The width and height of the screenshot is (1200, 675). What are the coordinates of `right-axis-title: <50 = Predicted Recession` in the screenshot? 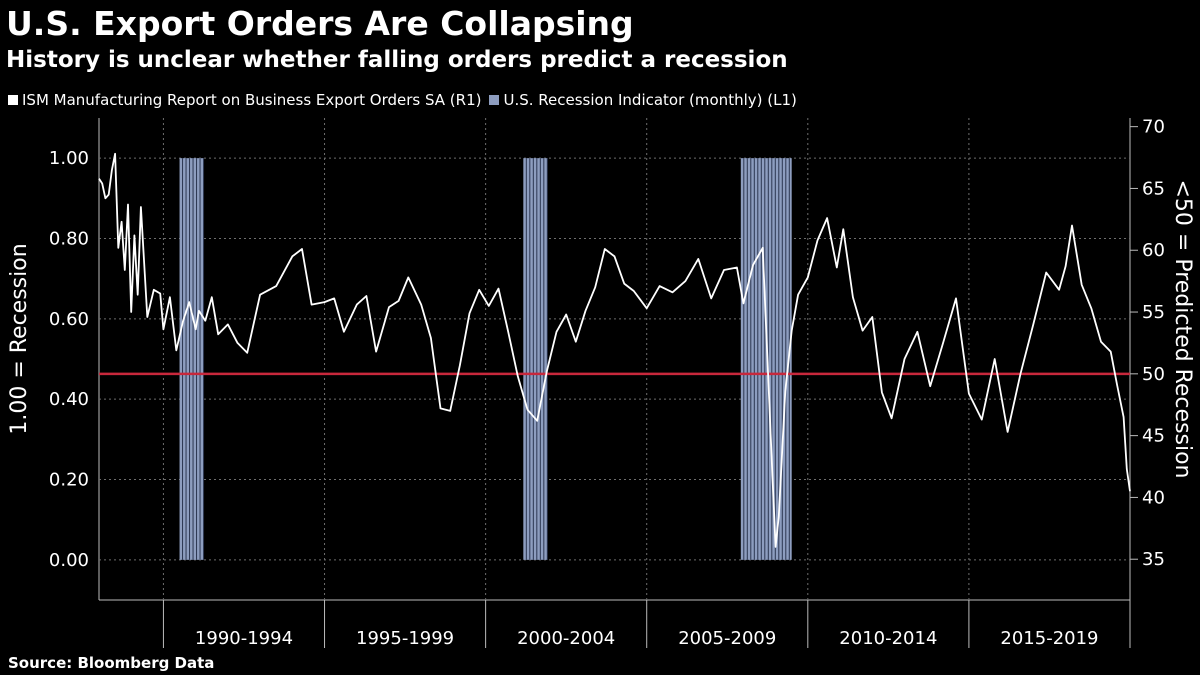 It's located at (1182, 328).